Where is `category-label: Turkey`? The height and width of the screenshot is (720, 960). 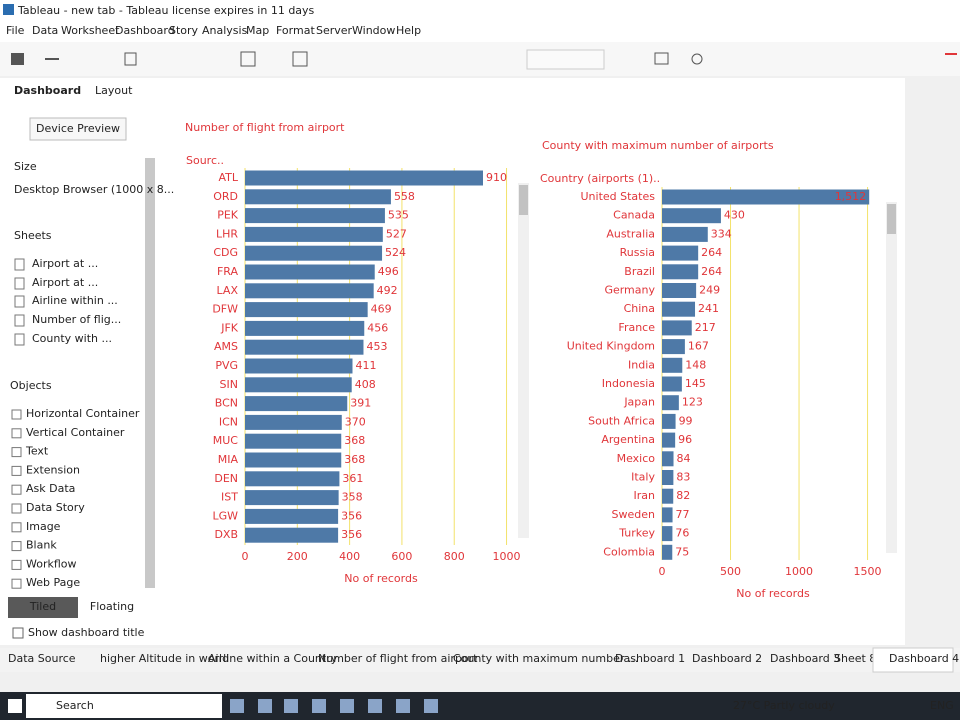
category-label: Turkey is located at coordinates (636, 533).